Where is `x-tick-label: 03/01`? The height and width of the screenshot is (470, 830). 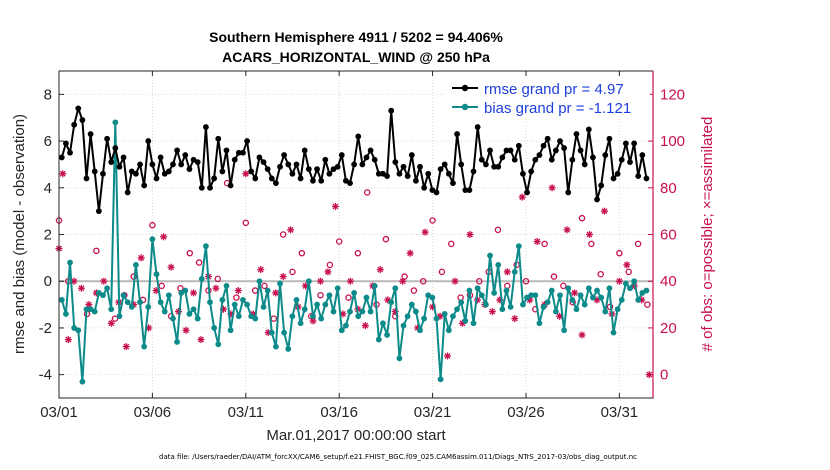
x-tick-label: 03/01 is located at coordinates (59, 412).